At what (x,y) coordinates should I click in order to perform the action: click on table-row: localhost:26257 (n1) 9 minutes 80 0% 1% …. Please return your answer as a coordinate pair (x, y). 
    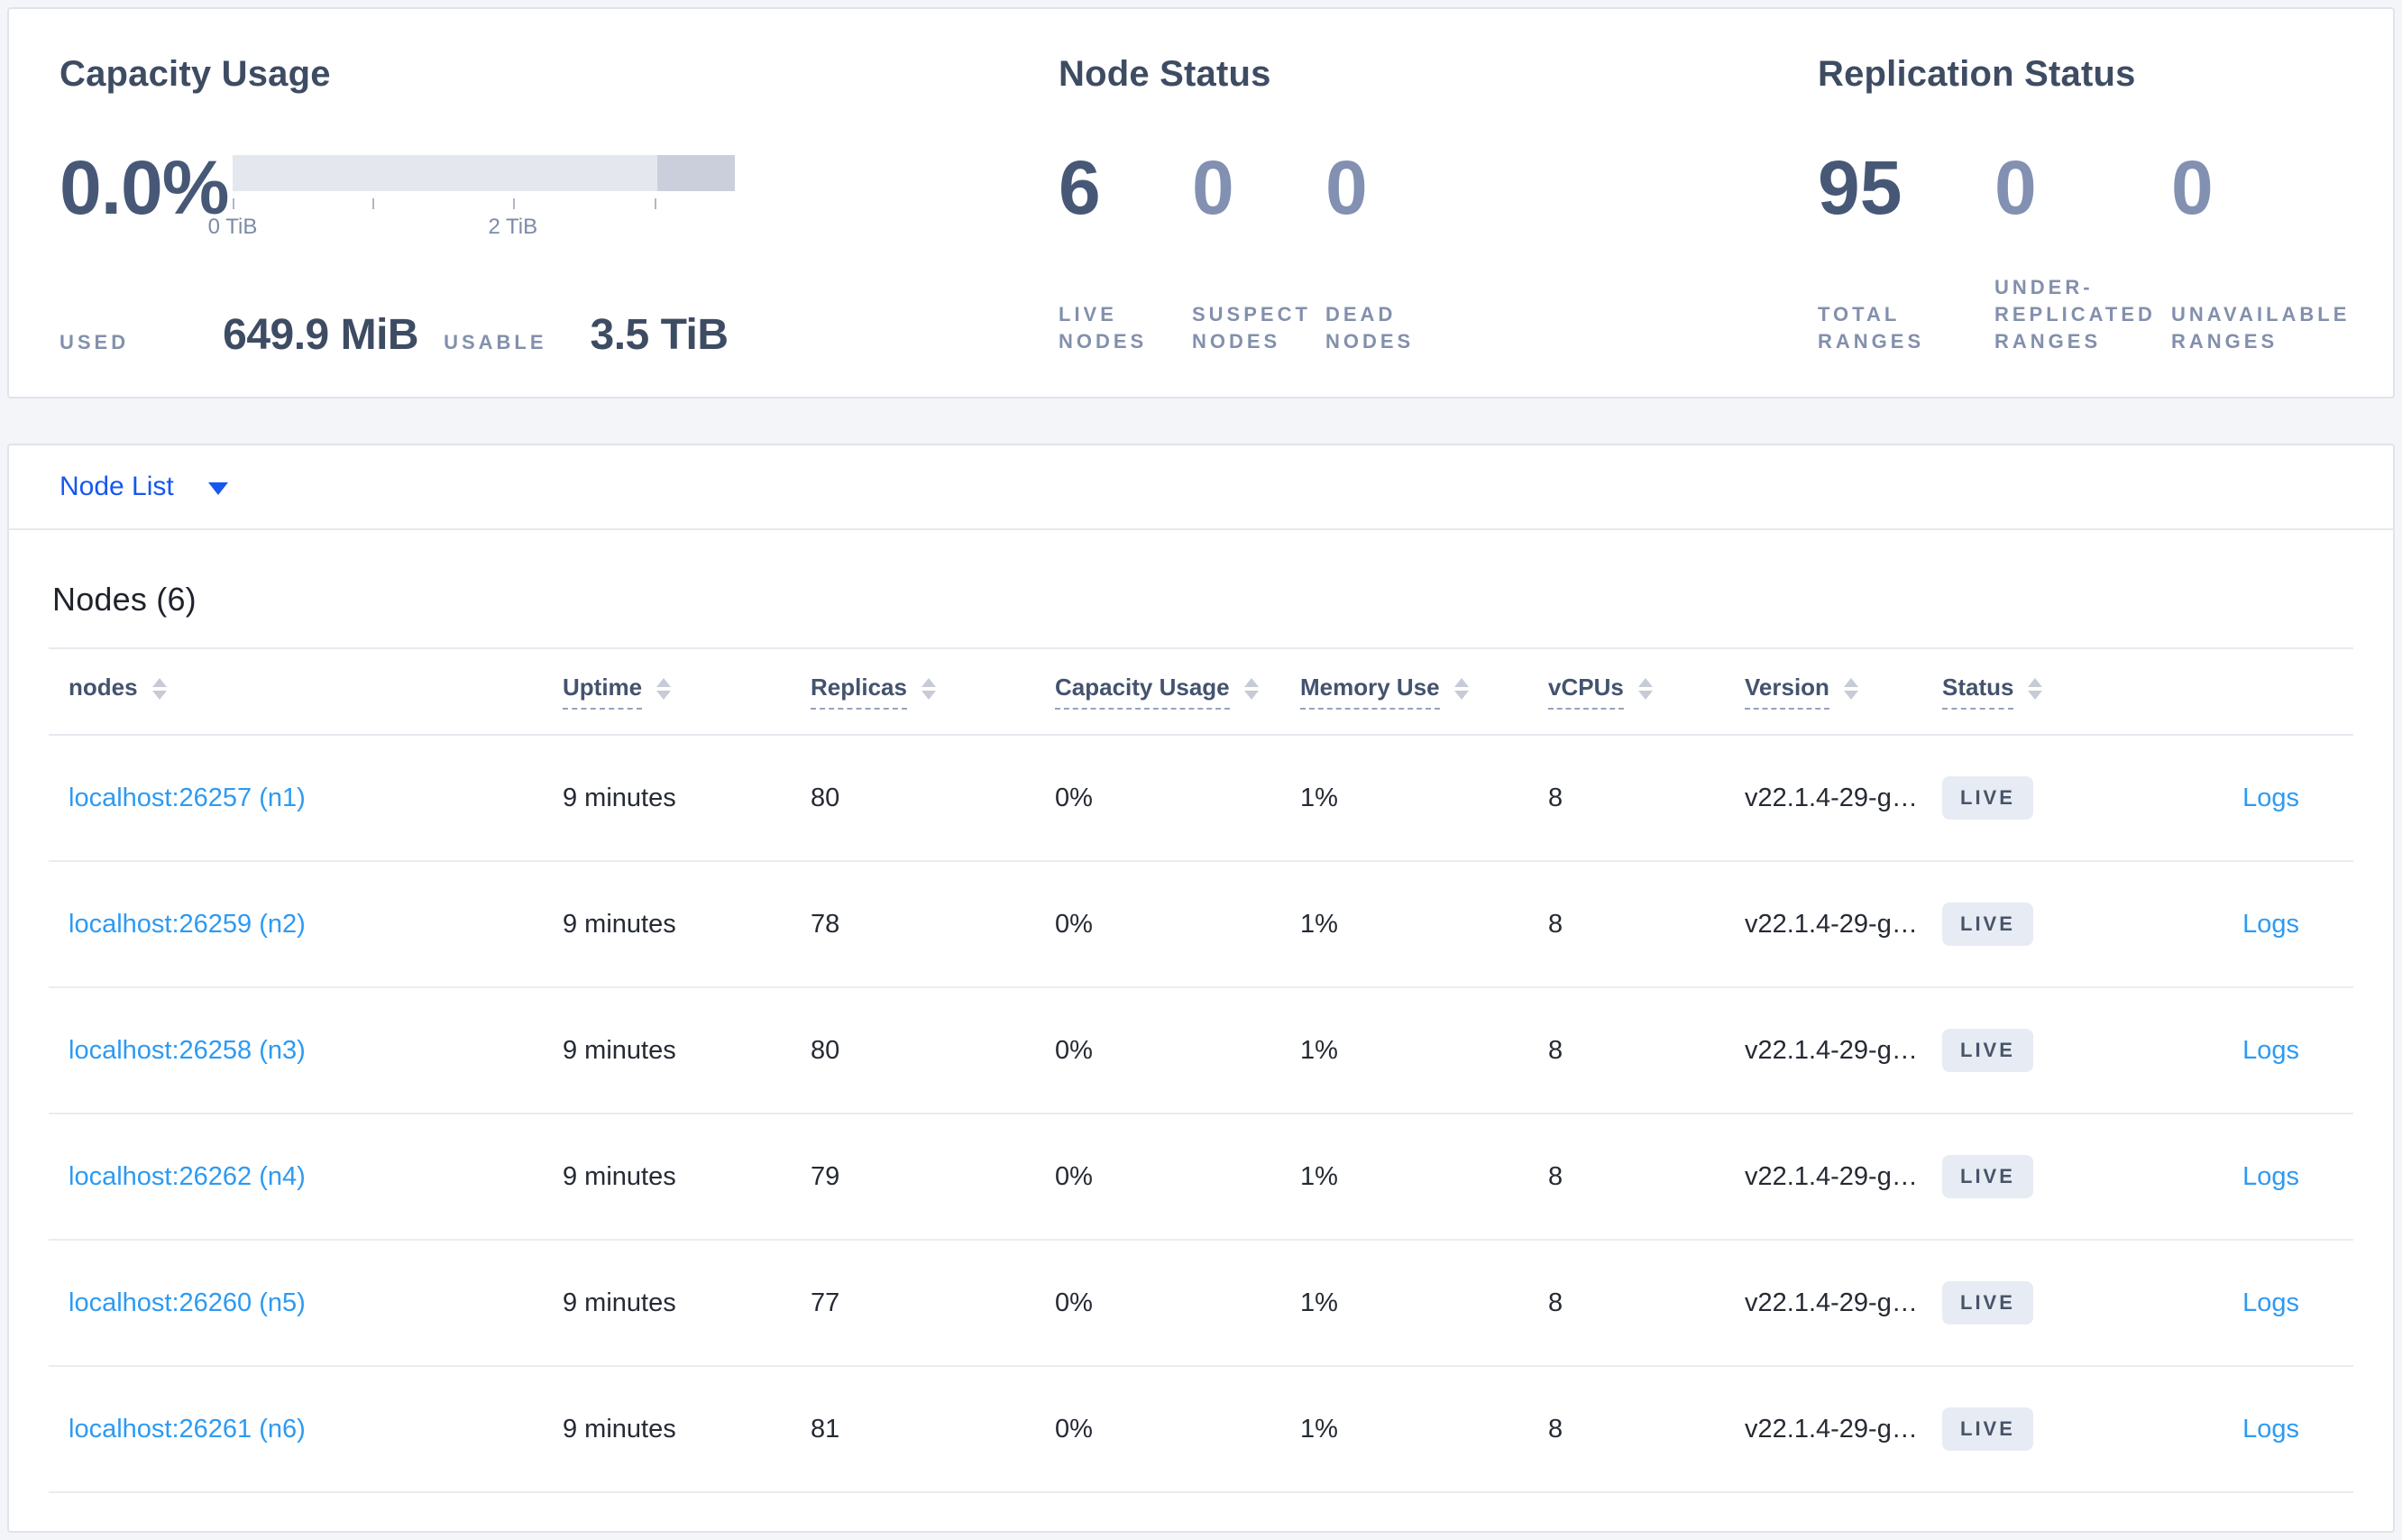
    Looking at the image, I should click on (1201, 799).